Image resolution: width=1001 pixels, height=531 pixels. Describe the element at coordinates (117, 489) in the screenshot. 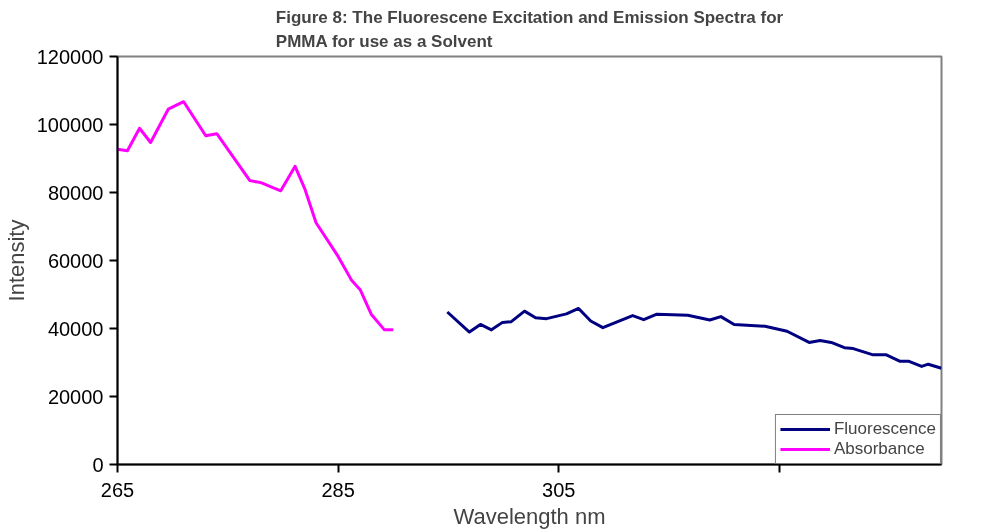

I see `x-tick-label: 265` at that location.